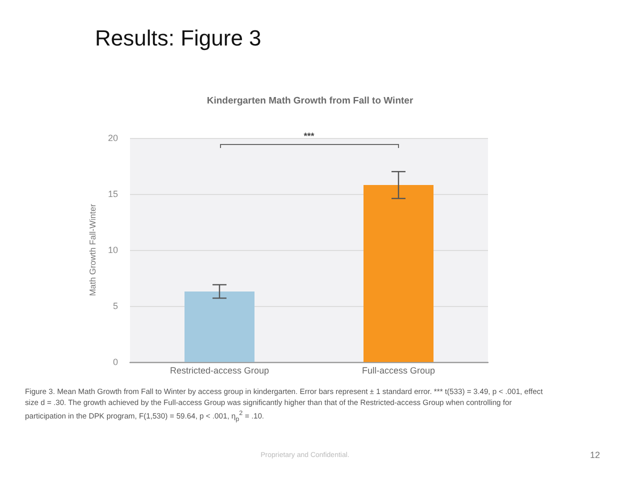 The image size is (638, 479). Describe the element at coordinates (115, 306) in the screenshot. I see `y-tick-label: 5` at that location.